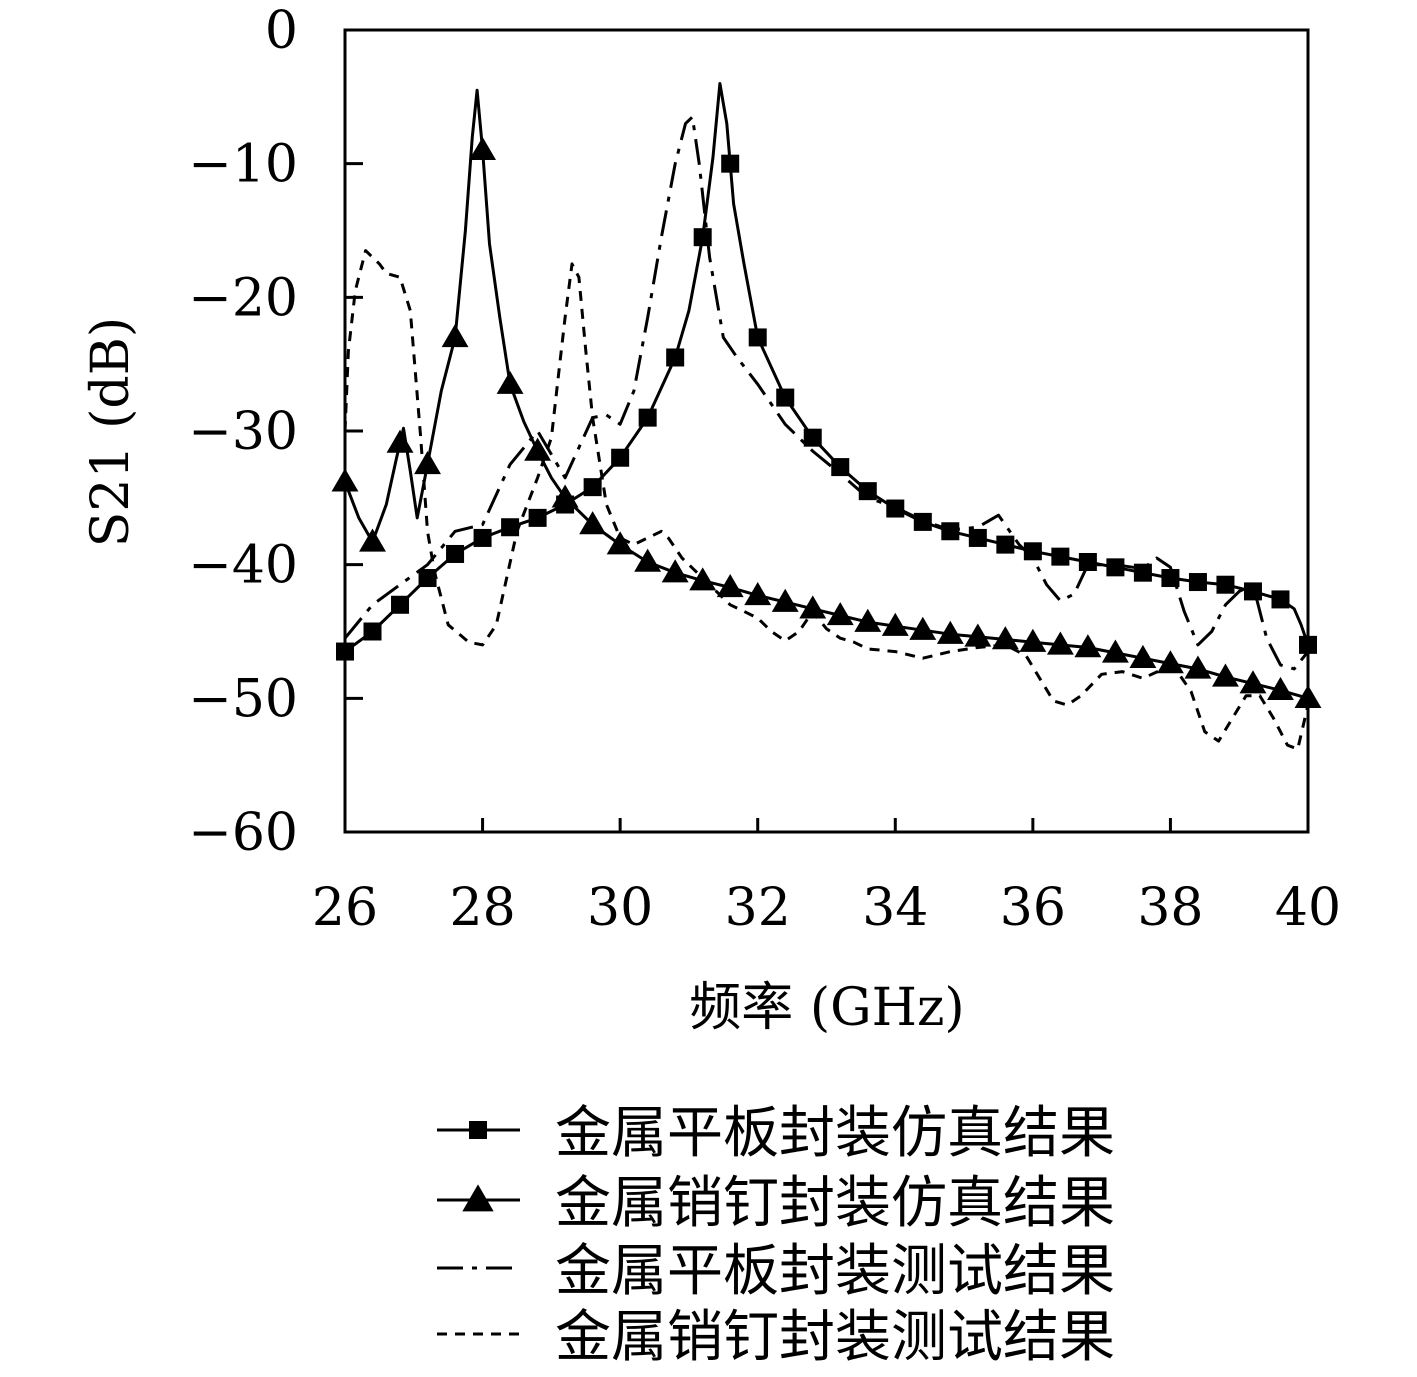  I want to click on legend-label: 金属平板封装测试结果, so click(835, 1271).